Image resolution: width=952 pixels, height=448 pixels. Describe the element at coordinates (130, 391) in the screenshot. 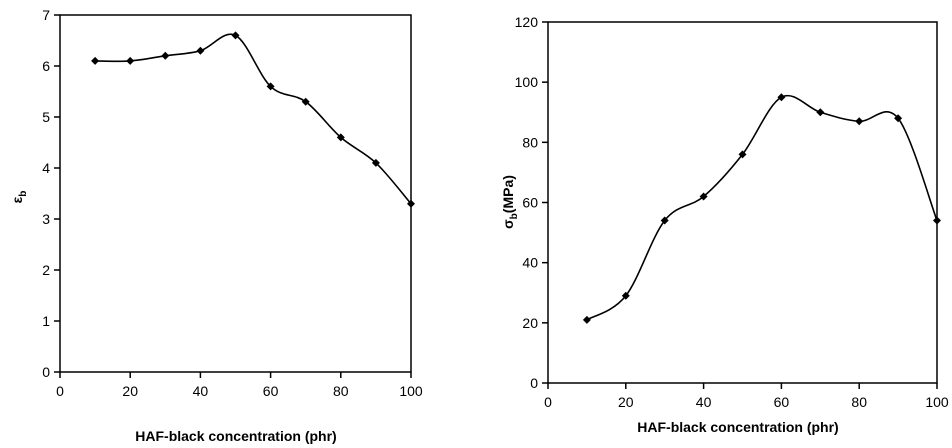

I see `chart-elongation-x-tick-label: 20` at that location.